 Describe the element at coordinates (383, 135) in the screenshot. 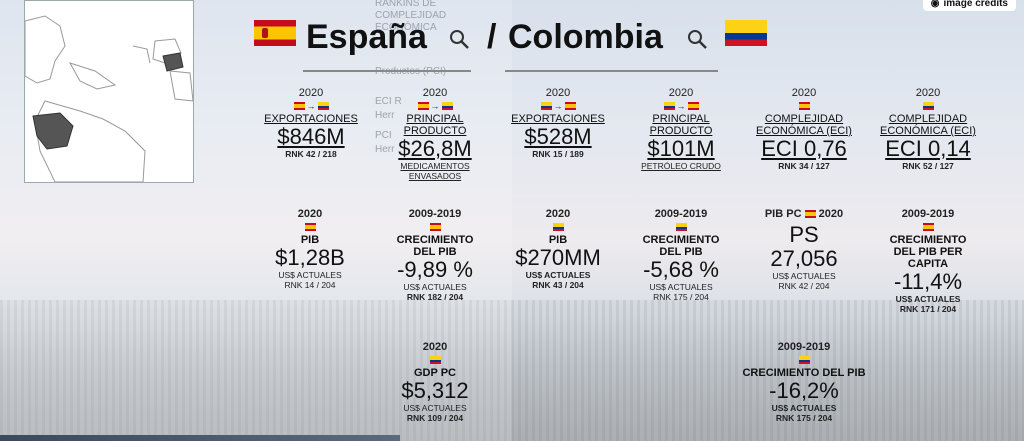

I see `ghost-menu-item: PCI` at that location.